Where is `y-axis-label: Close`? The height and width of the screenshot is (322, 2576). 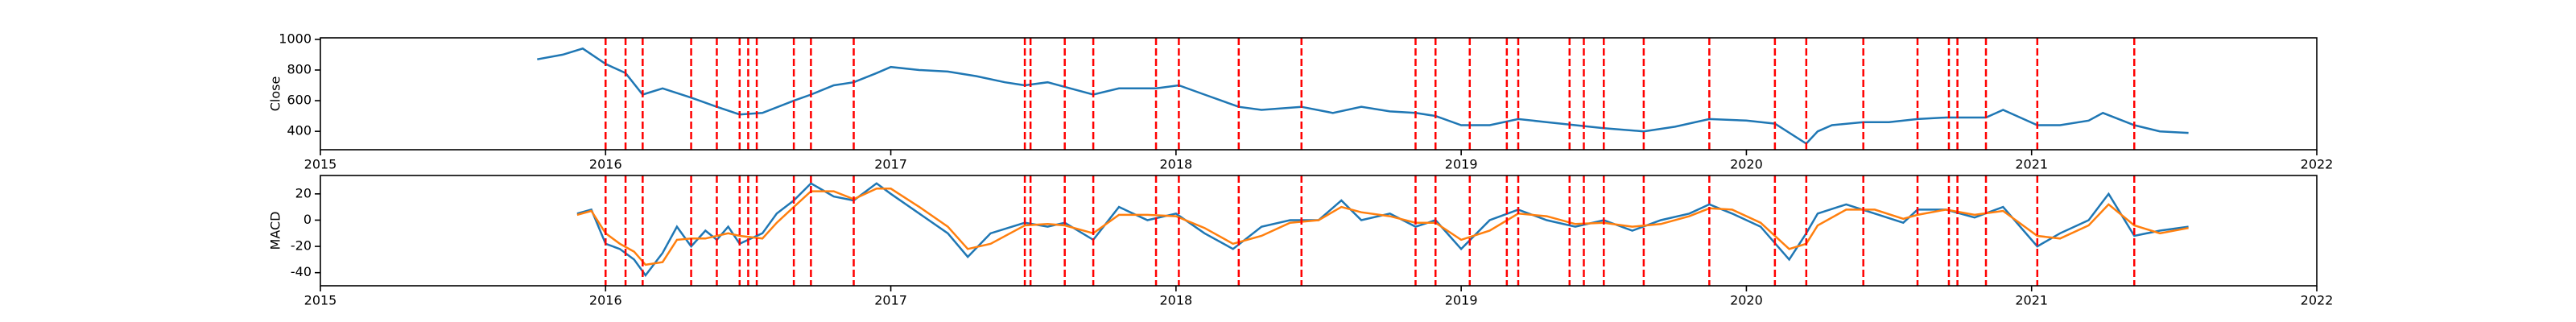 y-axis-label: Close is located at coordinates (275, 94).